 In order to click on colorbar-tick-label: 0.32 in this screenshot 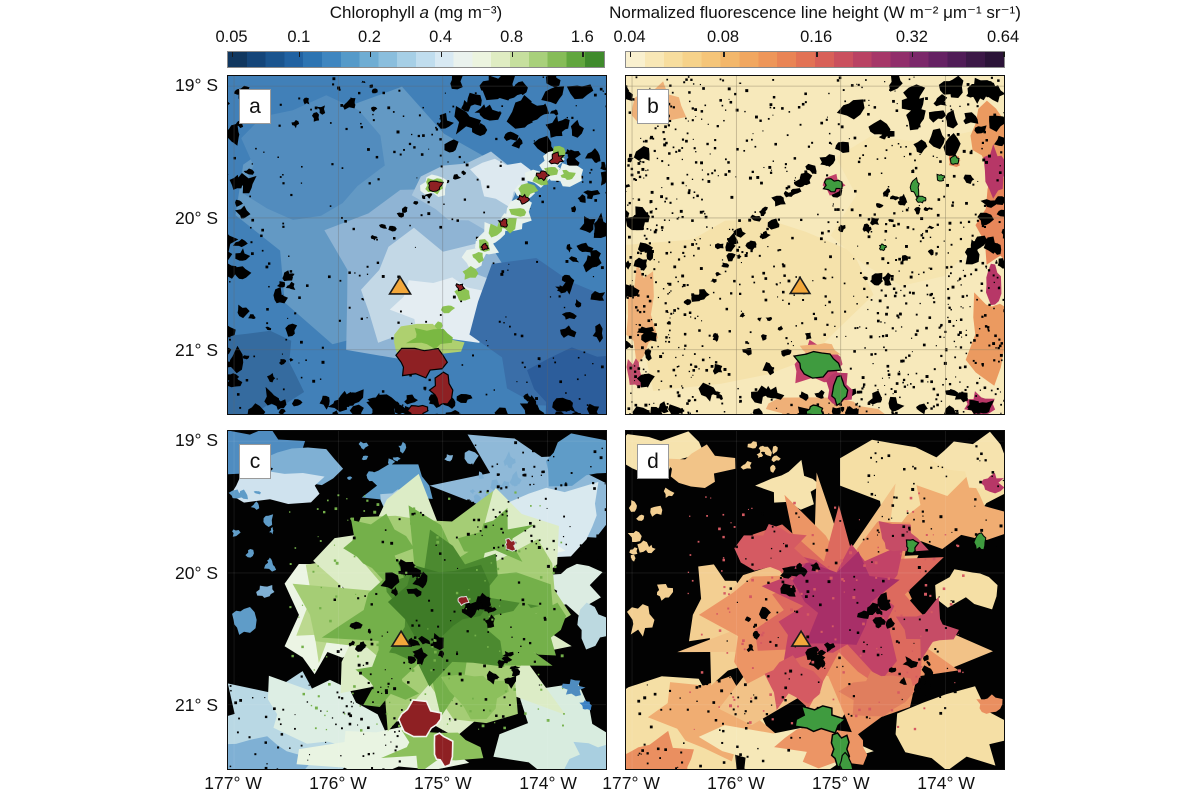, I will do `click(911, 37)`.